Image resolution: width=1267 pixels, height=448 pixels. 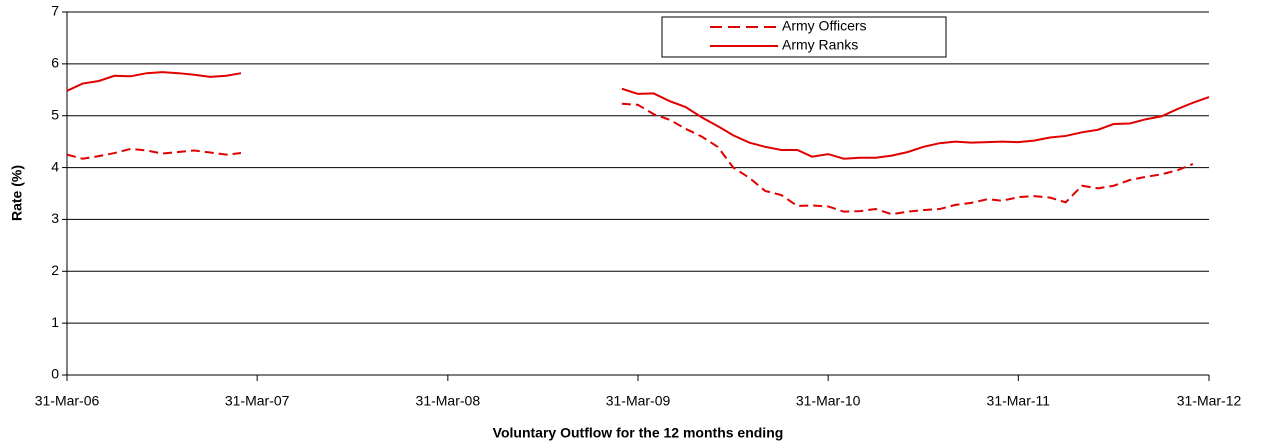 What do you see at coordinates (824, 26) in the screenshot?
I see `legend-label: Army Officers` at bounding box center [824, 26].